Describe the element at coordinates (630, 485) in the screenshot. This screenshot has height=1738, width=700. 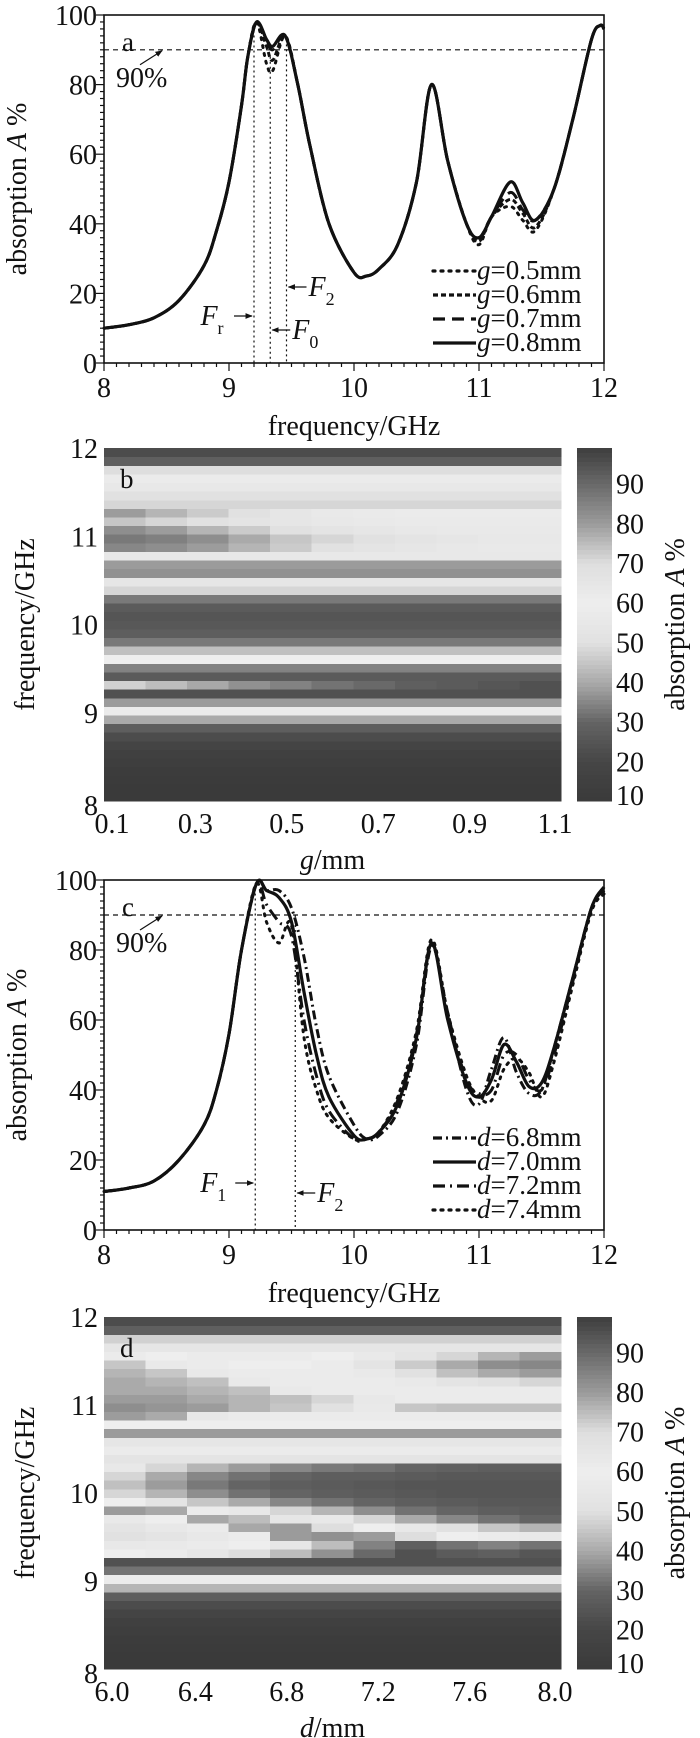
I see `colorbar-tick-label: 90` at that location.